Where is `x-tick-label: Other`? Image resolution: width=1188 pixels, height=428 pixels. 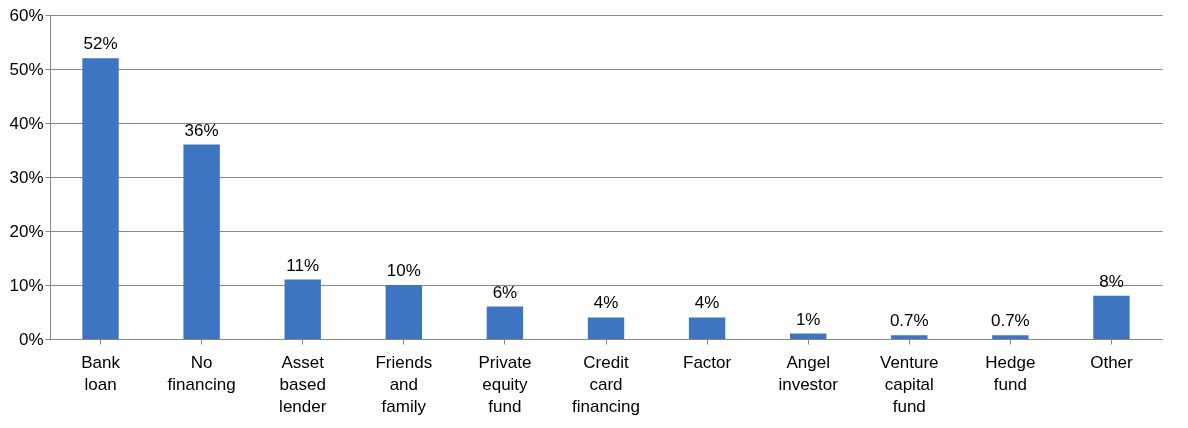 x-tick-label: Other is located at coordinates (1112, 362).